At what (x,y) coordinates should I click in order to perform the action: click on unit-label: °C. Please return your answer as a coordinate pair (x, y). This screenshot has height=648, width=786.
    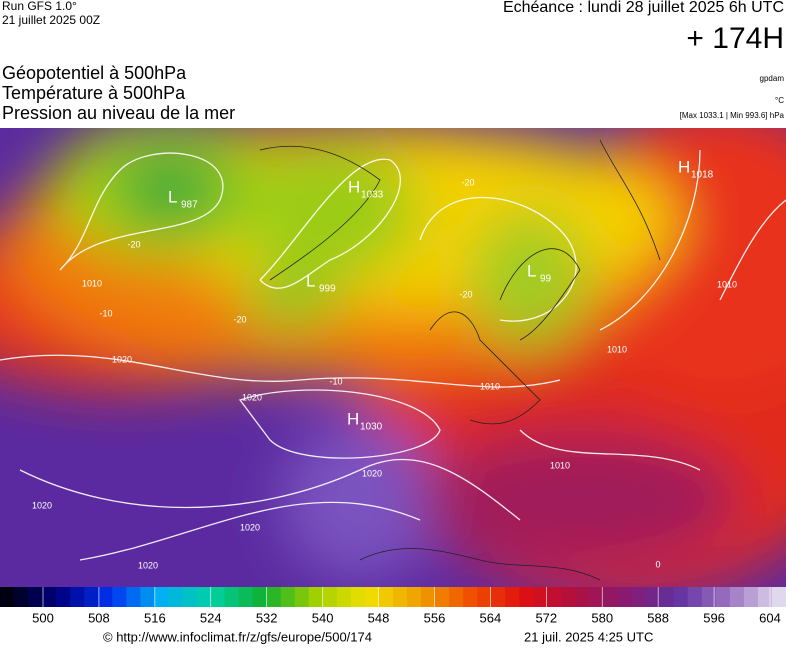
    Looking at the image, I should click on (779, 100).